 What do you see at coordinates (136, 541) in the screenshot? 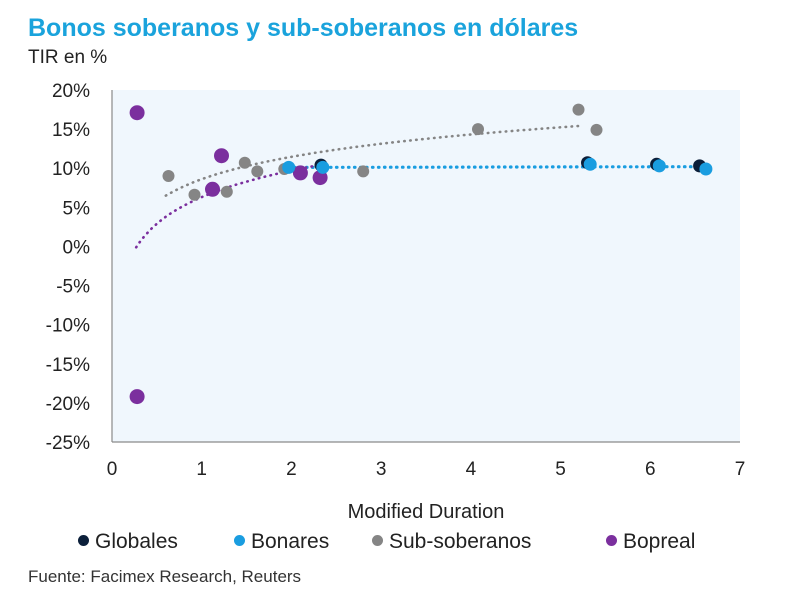
I see `legend-label: Globales` at bounding box center [136, 541].